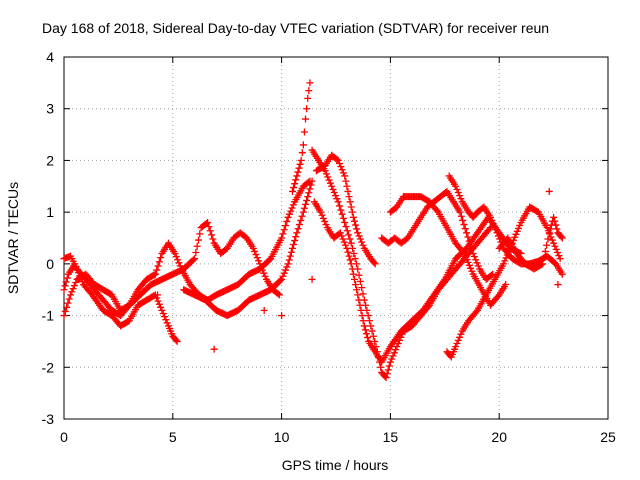 This screenshot has width=640, height=480. I want to click on y-tick-label: 3, so click(50, 109).